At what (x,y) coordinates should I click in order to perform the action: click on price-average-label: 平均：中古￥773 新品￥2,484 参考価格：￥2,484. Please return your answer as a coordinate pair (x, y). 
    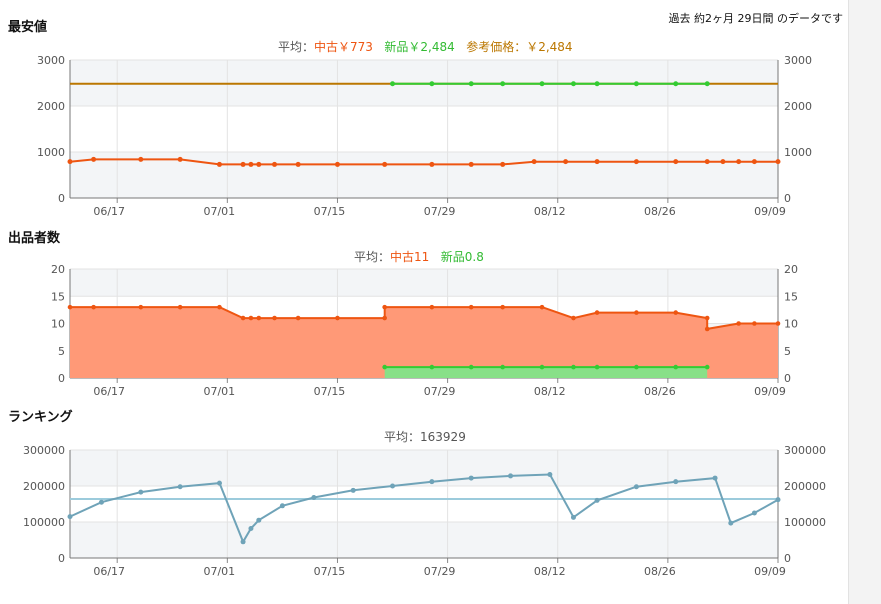
    Looking at the image, I should click on (425, 46).